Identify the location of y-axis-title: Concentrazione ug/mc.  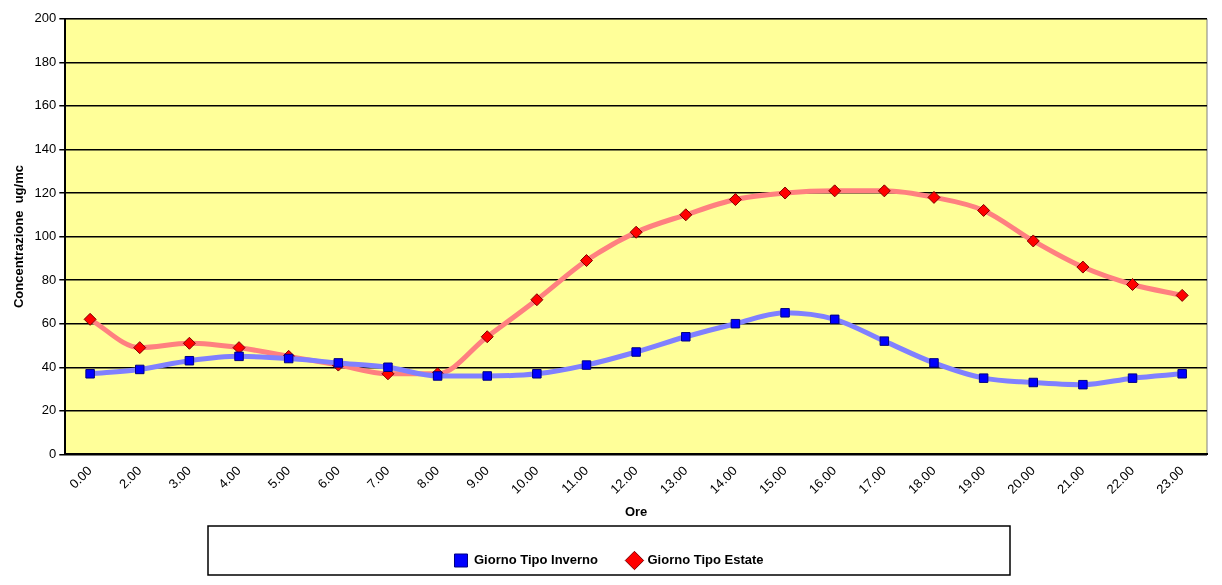
(19, 237).